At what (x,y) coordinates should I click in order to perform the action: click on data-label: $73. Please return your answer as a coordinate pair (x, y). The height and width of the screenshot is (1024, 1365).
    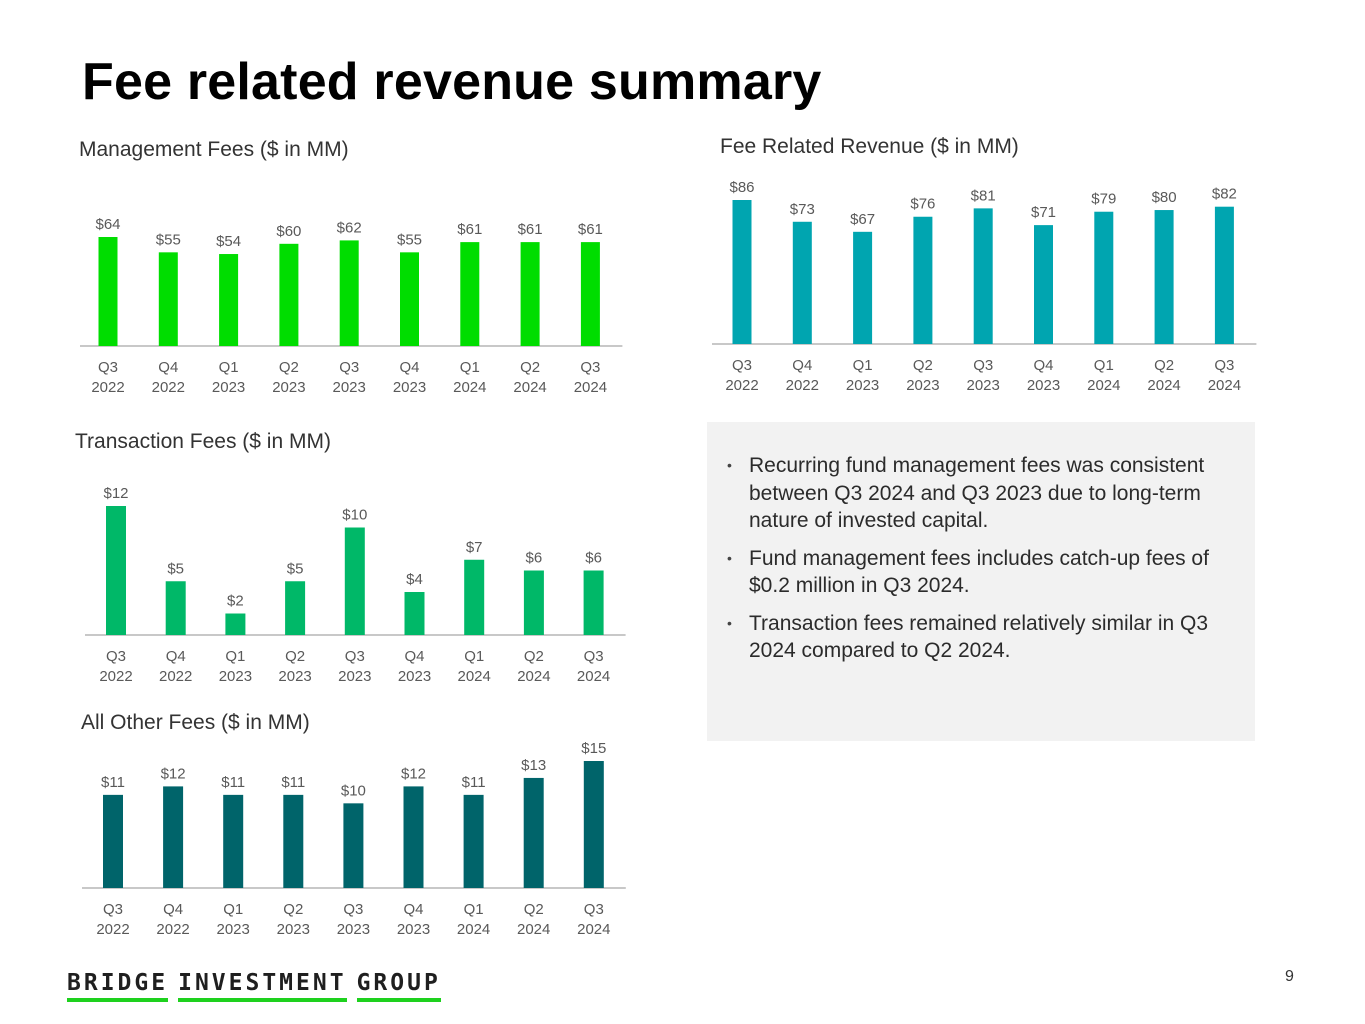
    Looking at the image, I should click on (802, 209).